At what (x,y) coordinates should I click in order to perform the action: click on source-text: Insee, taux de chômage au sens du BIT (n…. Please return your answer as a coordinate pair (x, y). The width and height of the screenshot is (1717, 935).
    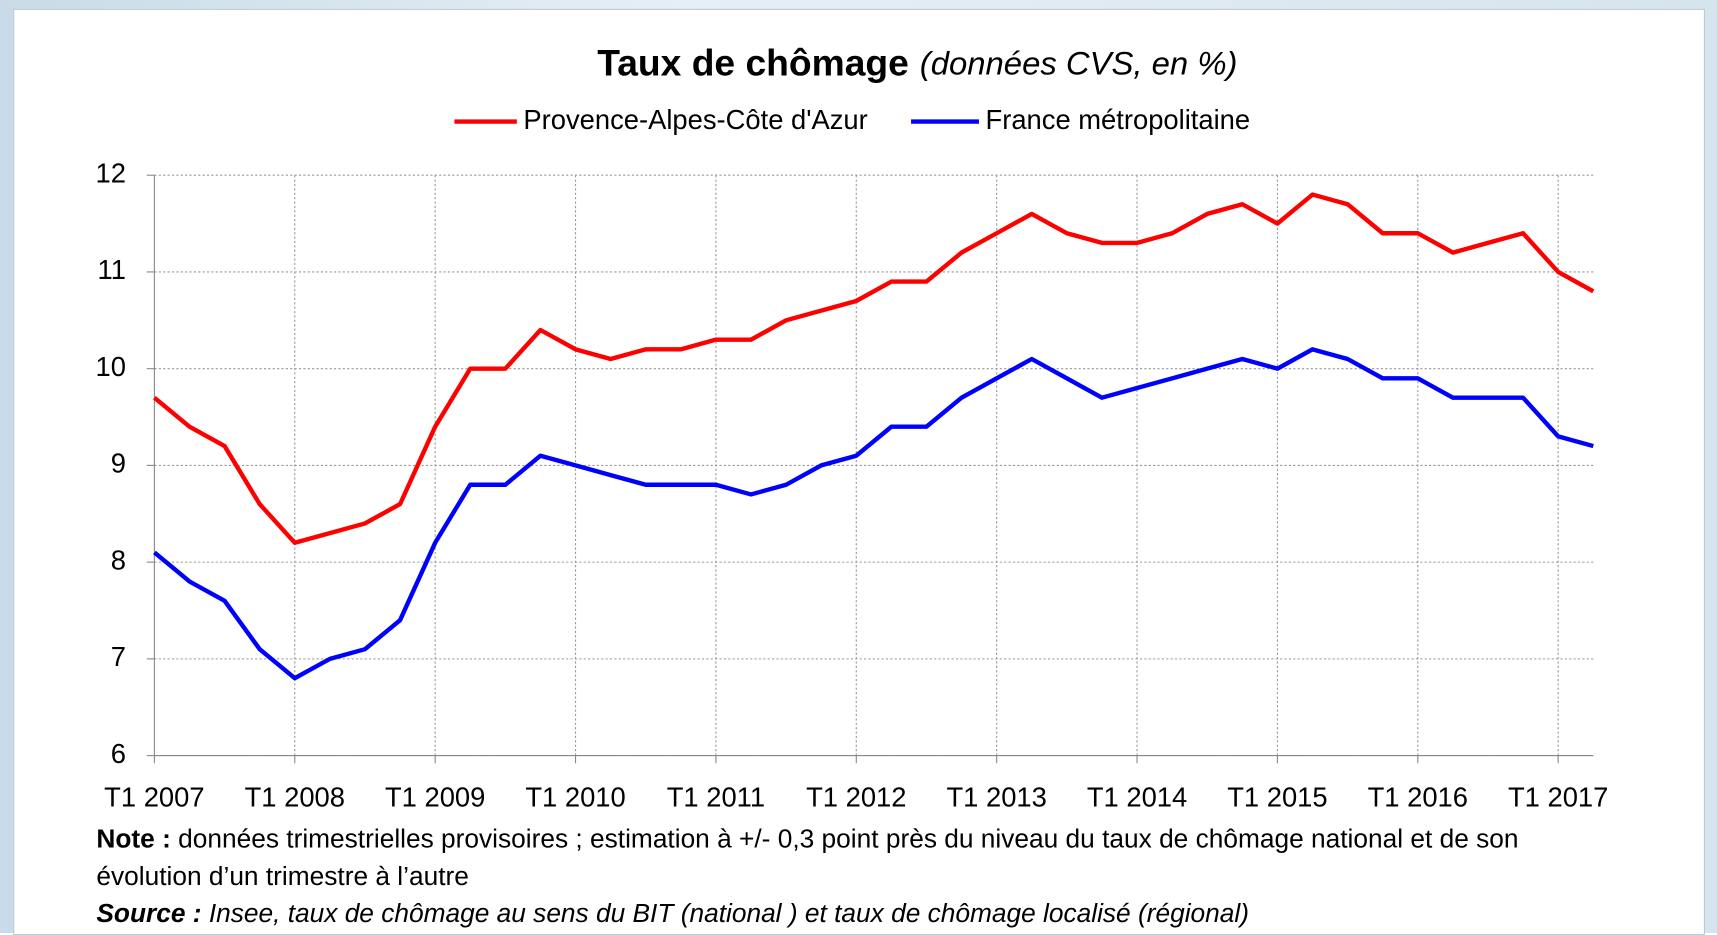
    Looking at the image, I should click on (728, 914).